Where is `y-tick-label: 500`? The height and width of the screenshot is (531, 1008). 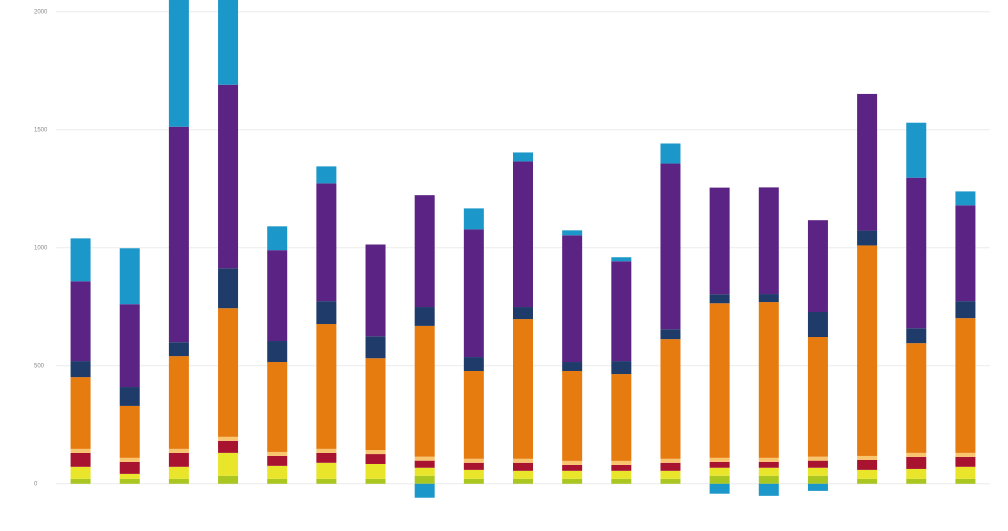
y-tick-label: 500 is located at coordinates (39, 366).